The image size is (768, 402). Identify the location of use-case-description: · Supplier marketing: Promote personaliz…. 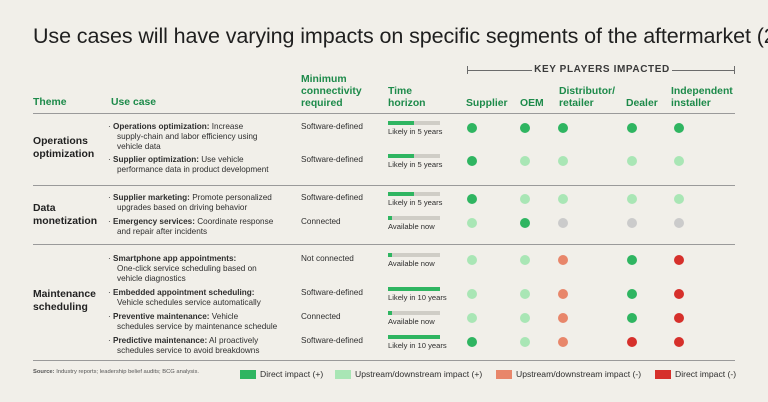
(203, 203).